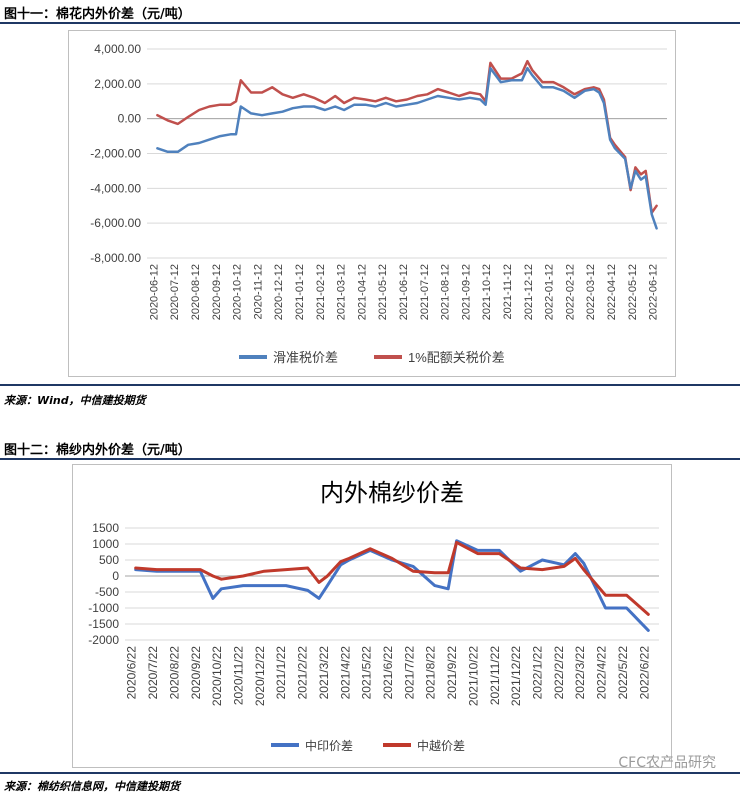  What do you see at coordinates (370, 23) in the screenshot?
I see `figure-11-top-rule` at bounding box center [370, 23].